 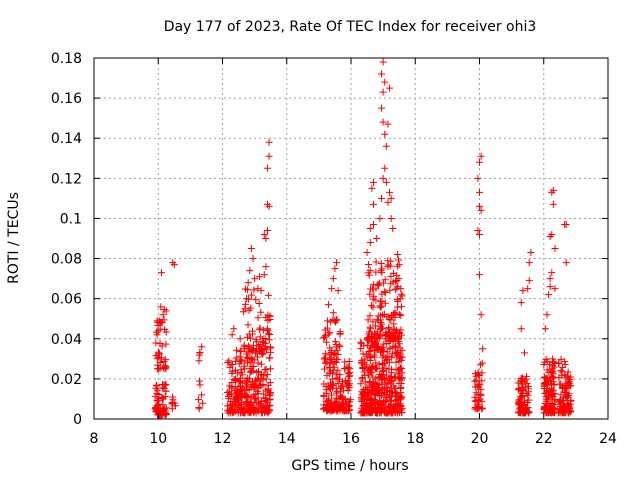 What do you see at coordinates (94, 439) in the screenshot?
I see `x-tick-label: 8` at bounding box center [94, 439].